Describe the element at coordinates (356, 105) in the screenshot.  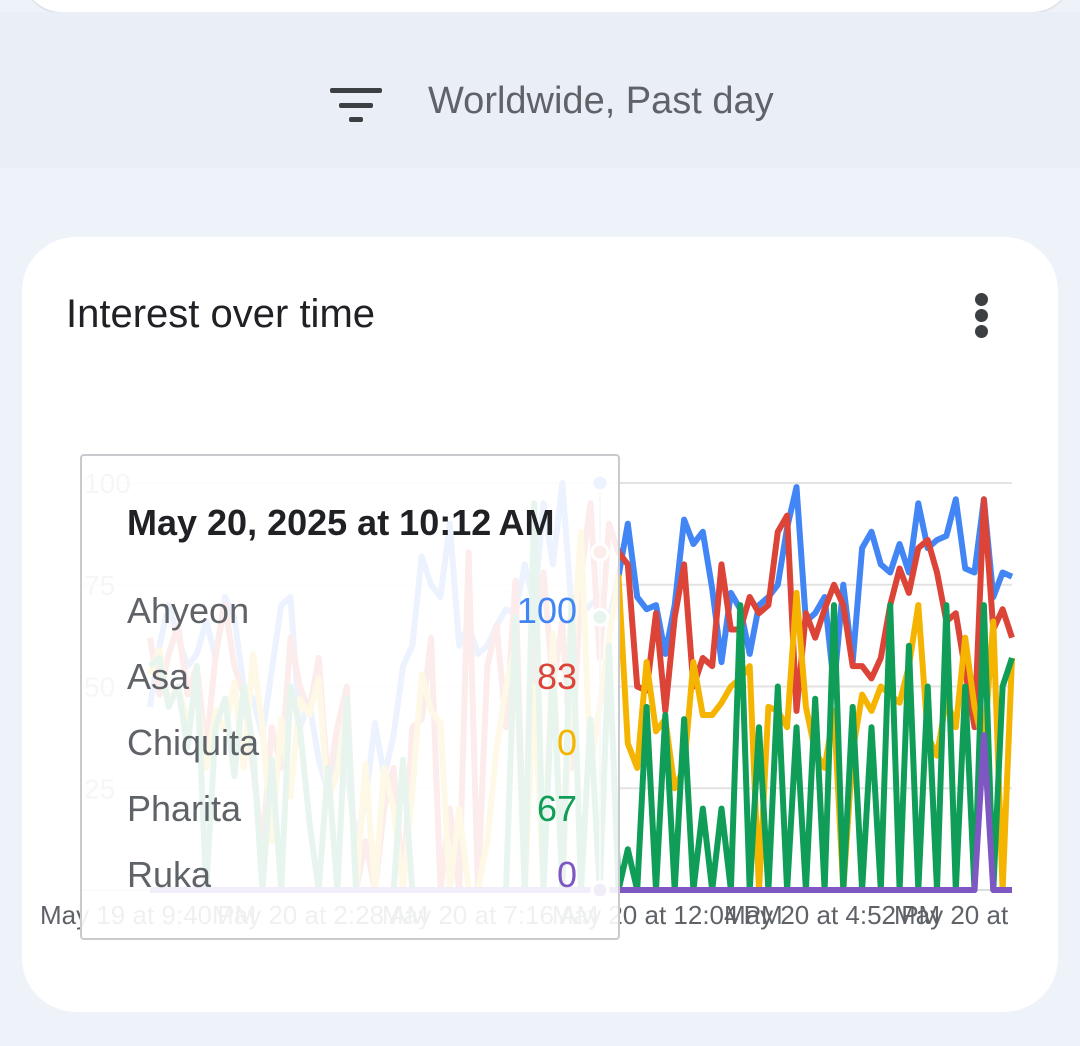
I see `filter-icon` at that location.